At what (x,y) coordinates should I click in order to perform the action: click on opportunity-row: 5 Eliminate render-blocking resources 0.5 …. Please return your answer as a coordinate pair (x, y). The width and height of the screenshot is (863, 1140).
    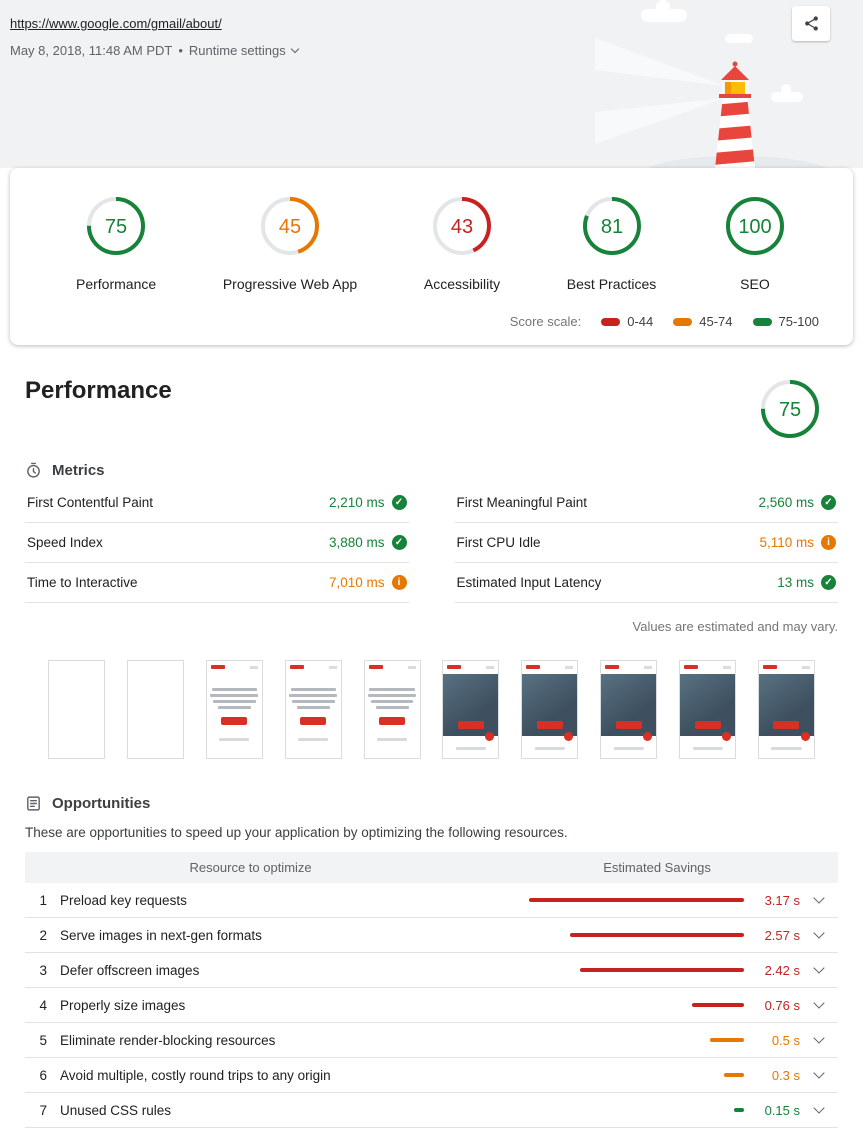
    Looking at the image, I should click on (431, 1040).